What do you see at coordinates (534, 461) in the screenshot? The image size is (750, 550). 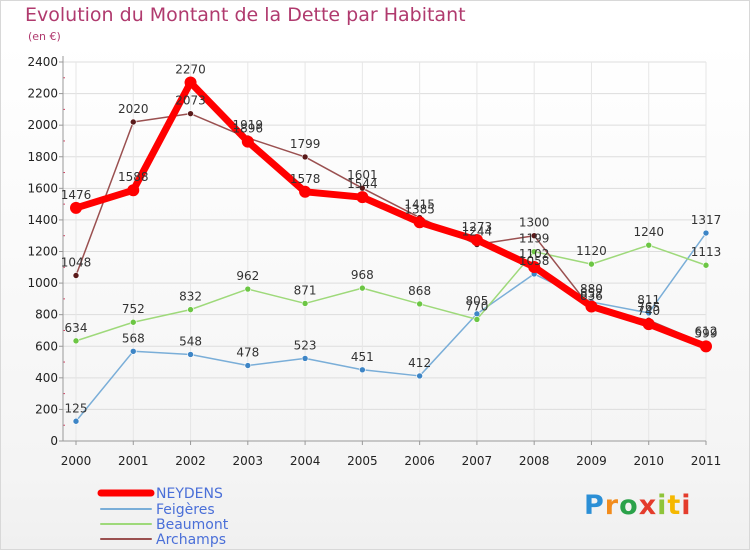 I see `x-tick-label: 2008` at bounding box center [534, 461].